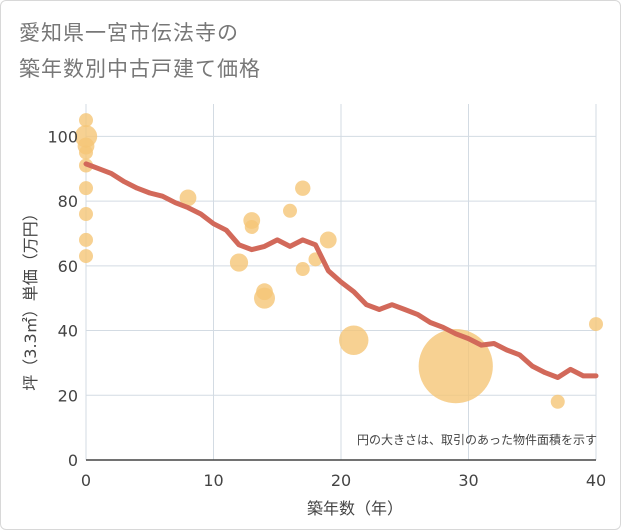 Image resolution: width=621 pixels, height=530 pixels. What do you see at coordinates (477, 439) in the screenshot?
I see `bubble-size-note: 円の大きさは、取引のあった物件面積を示す` at bounding box center [477, 439].